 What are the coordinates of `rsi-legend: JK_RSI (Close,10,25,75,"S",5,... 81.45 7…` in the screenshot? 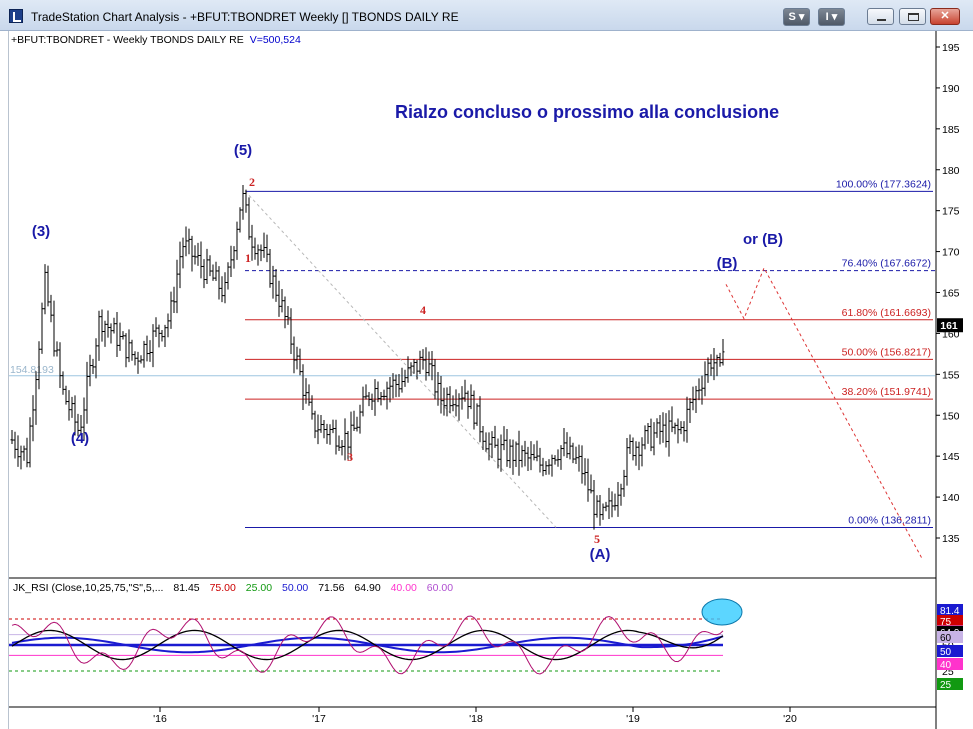 It's located at (236, 588).